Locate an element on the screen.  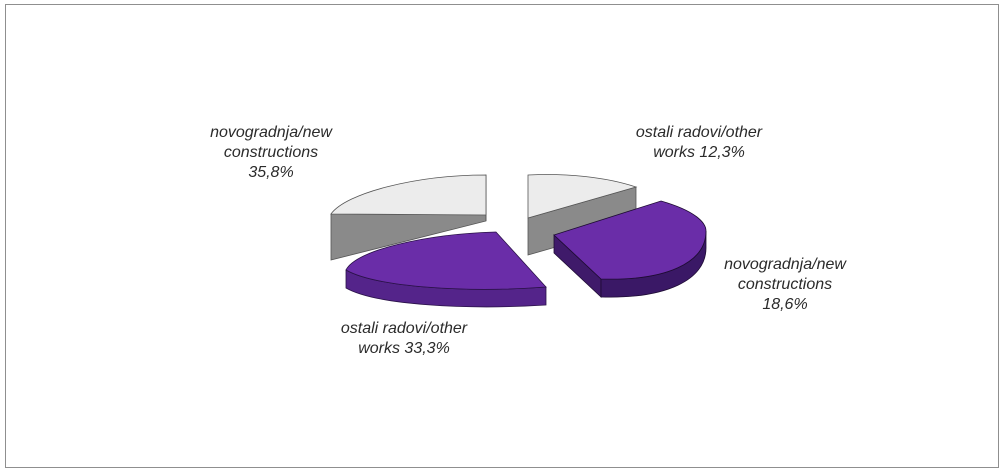
label-ostali-33-3: ostali radovi/other works 33,3% is located at coordinates (404, 338).